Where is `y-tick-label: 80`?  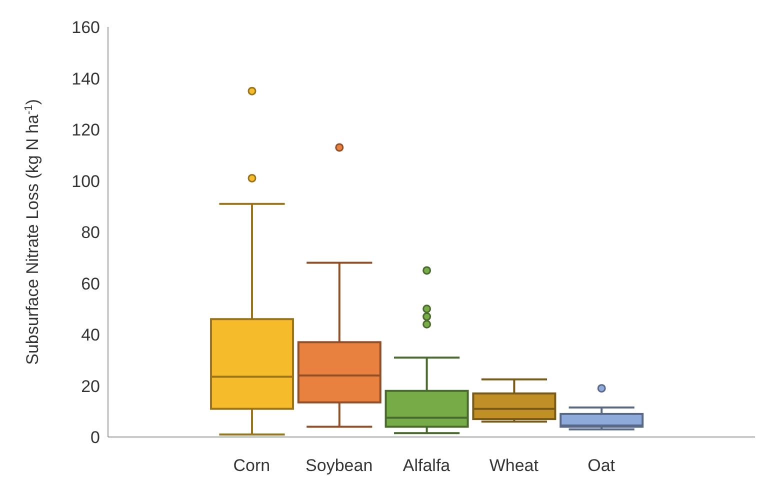
y-tick-label: 80 is located at coordinates (90, 232).